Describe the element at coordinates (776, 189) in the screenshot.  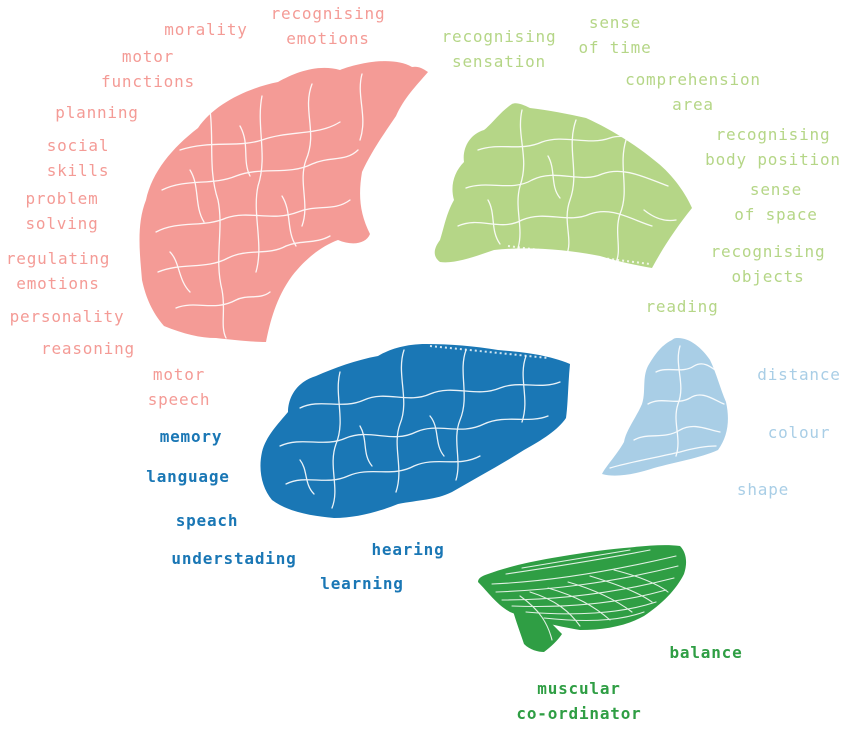
I see `label-sense-of-space-line1: sense` at that location.